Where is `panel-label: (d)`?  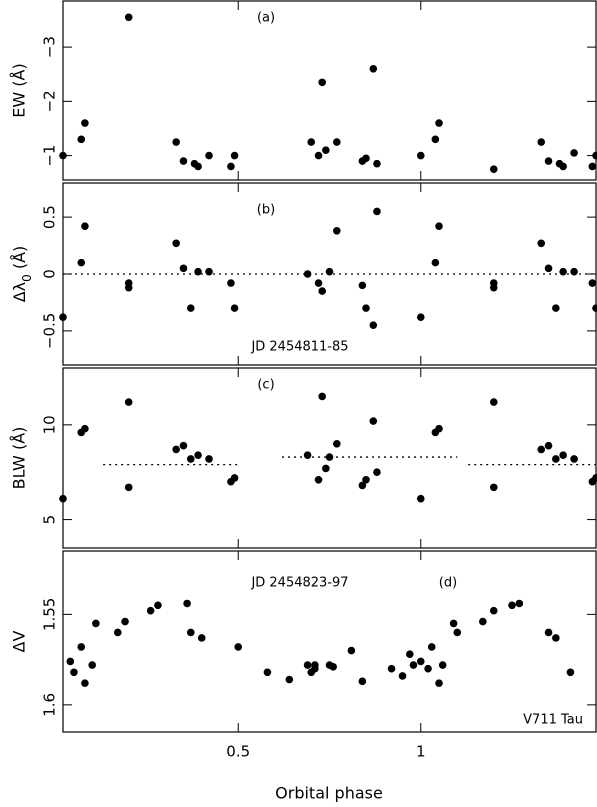
panel-label: (d) is located at coordinates (448, 583).